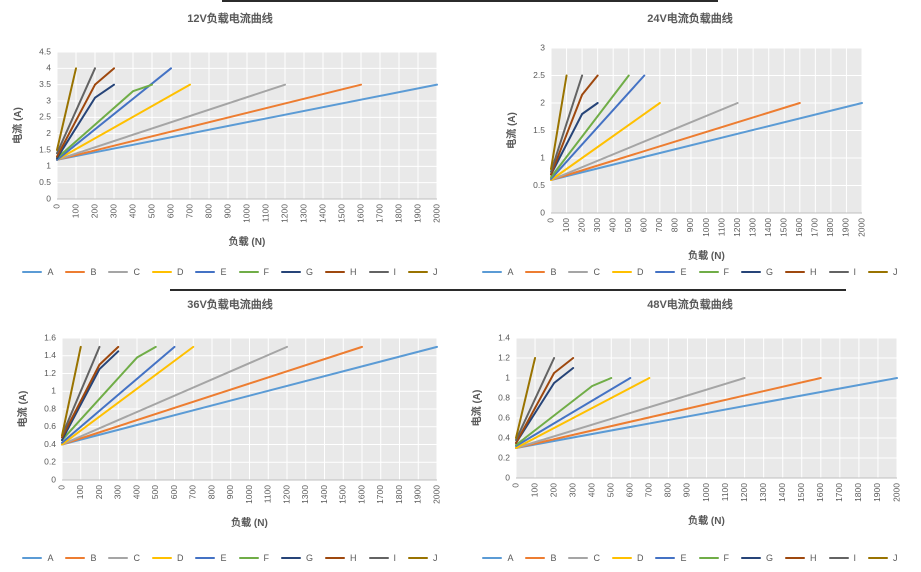  I want to click on x-tick-label: 900, so click(227, 211).